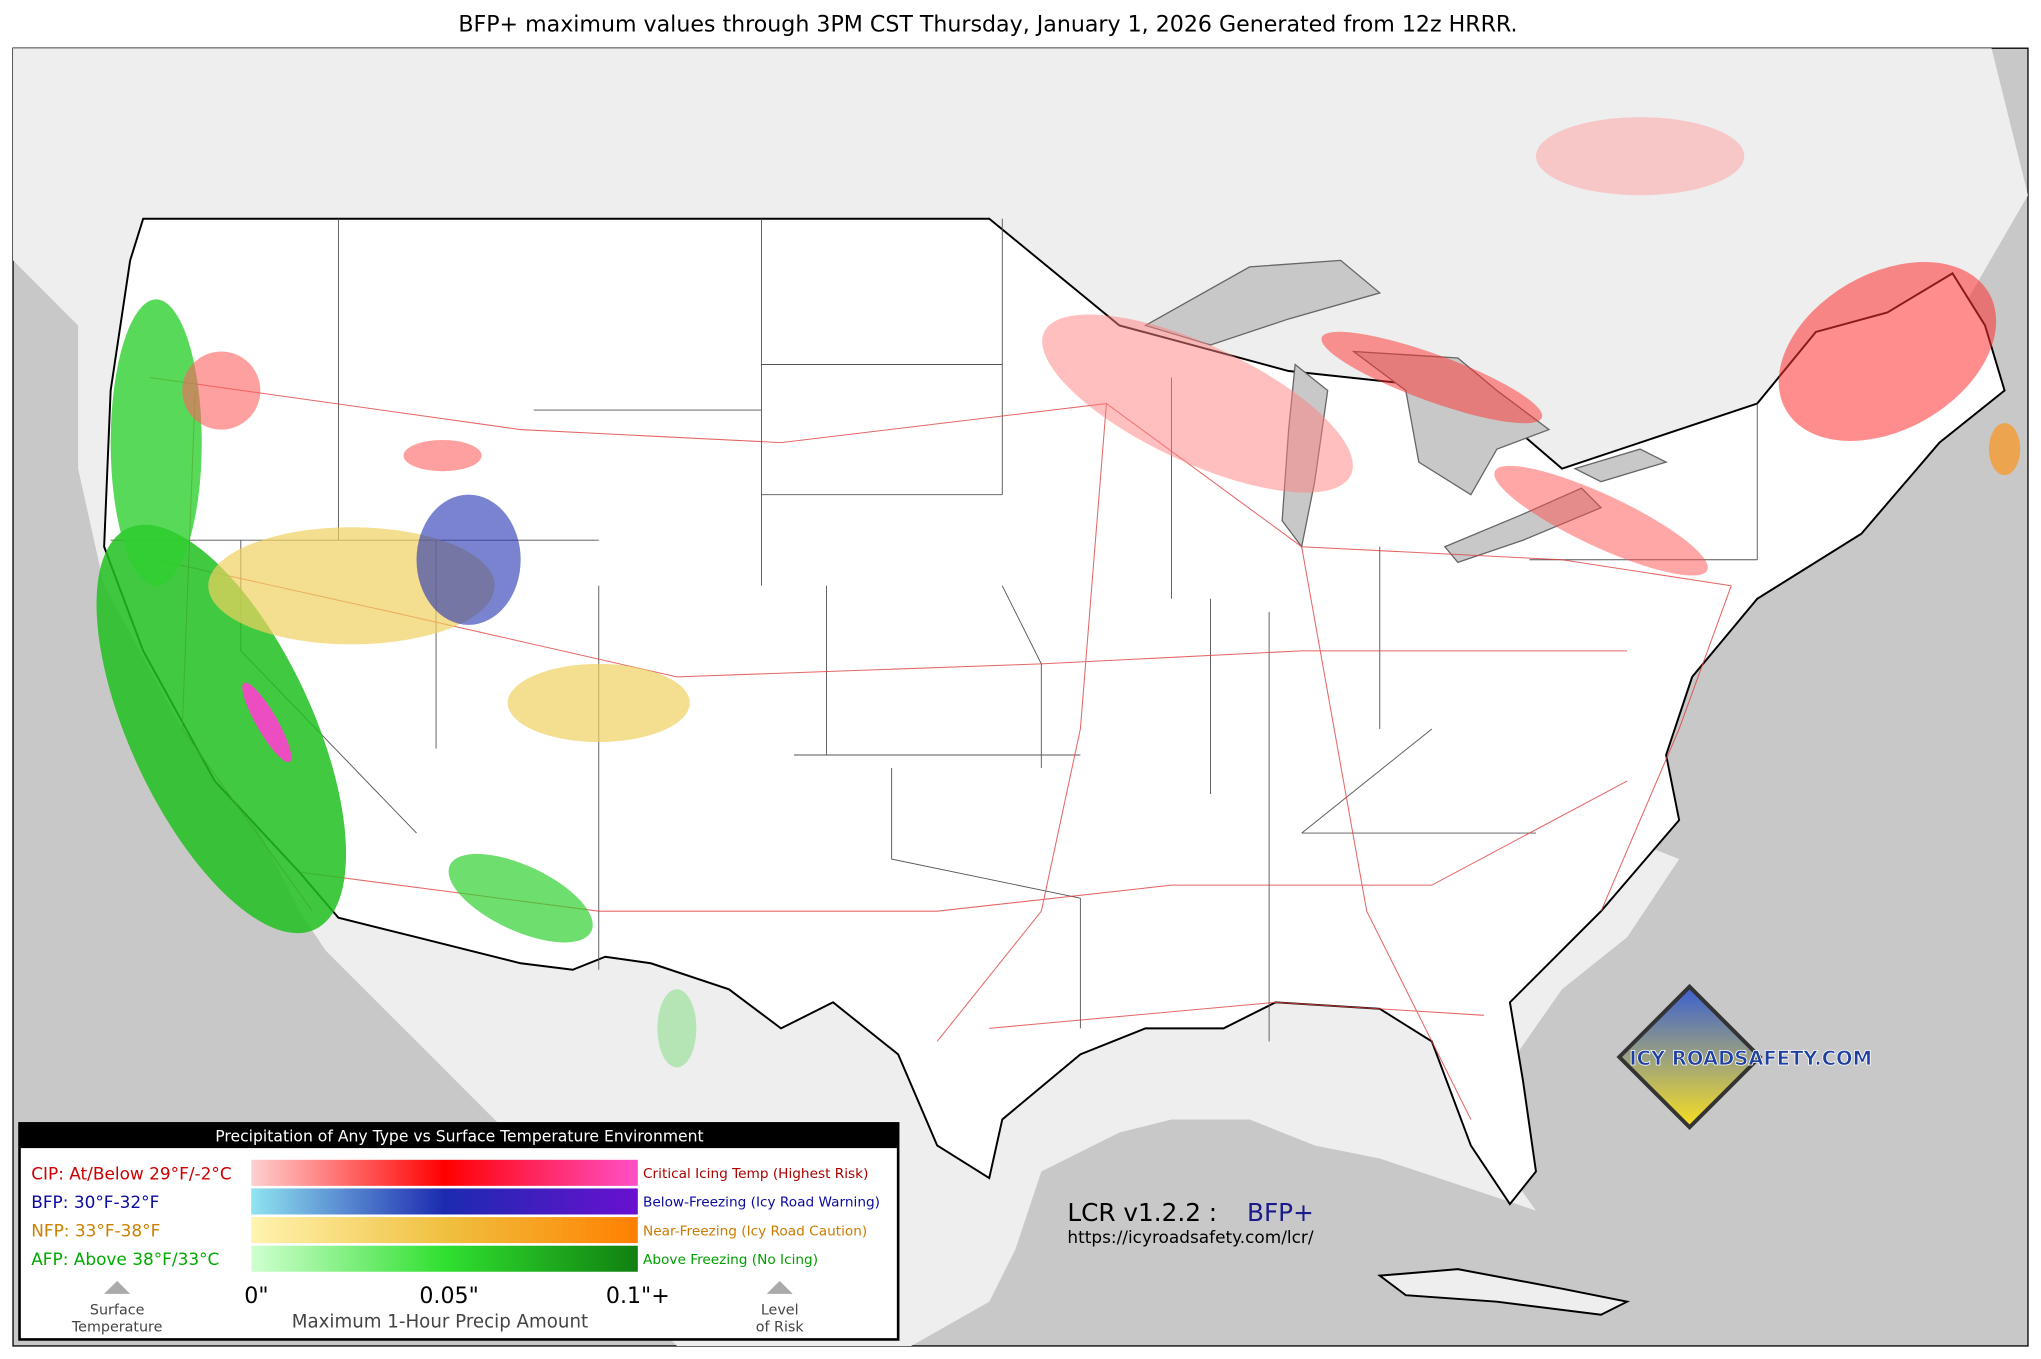 This screenshot has width=2041, height=1359. What do you see at coordinates (117, 1311) in the screenshot?
I see `left-caption: Surface` at bounding box center [117, 1311].